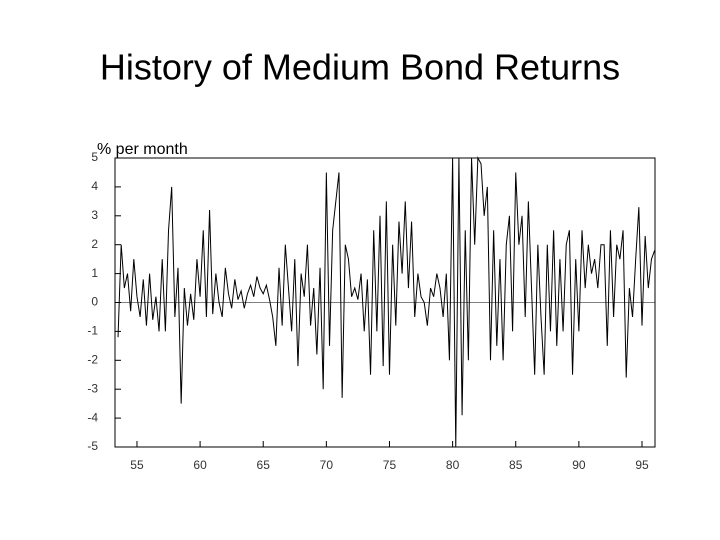 This screenshot has height=540, width=720. What do you see at coordinates (579, 465) in the screenshot?
I see `x-tick-label: 90` at bounding box center [579, 465].